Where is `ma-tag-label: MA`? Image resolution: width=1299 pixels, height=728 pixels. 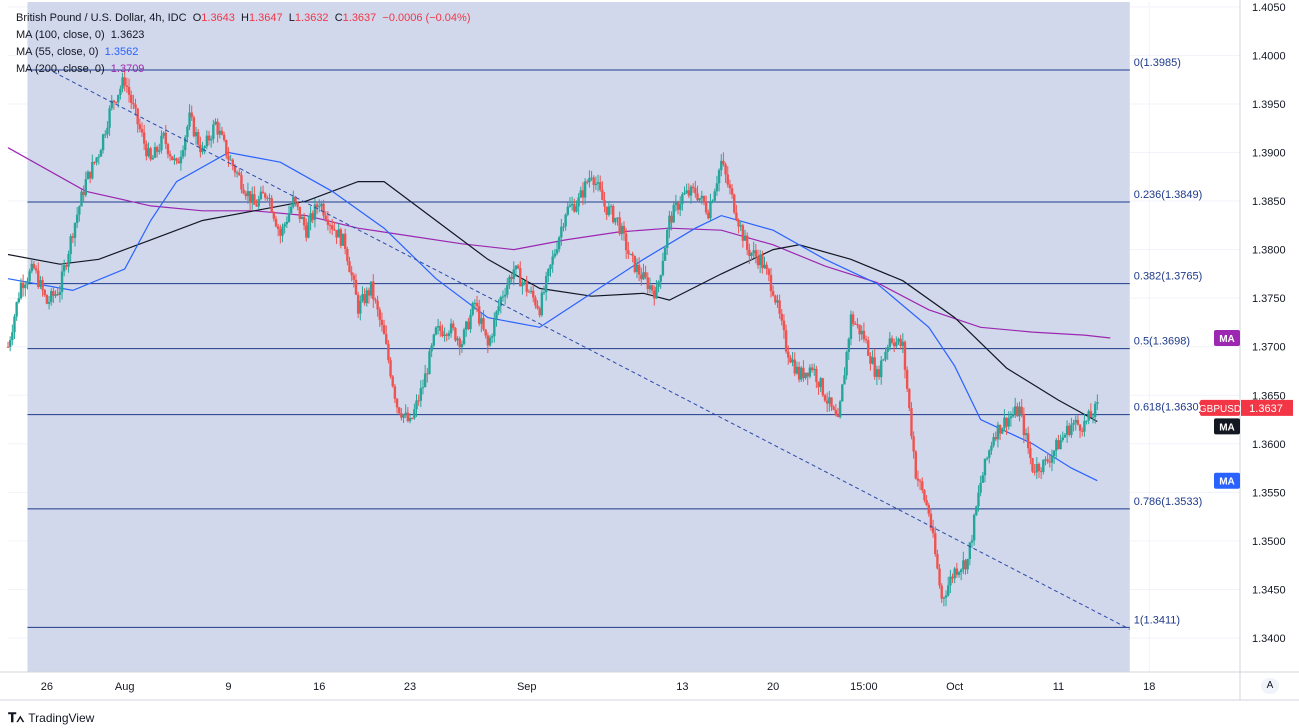
ma-tag-label: MA is located at coordinates (1227, 482).